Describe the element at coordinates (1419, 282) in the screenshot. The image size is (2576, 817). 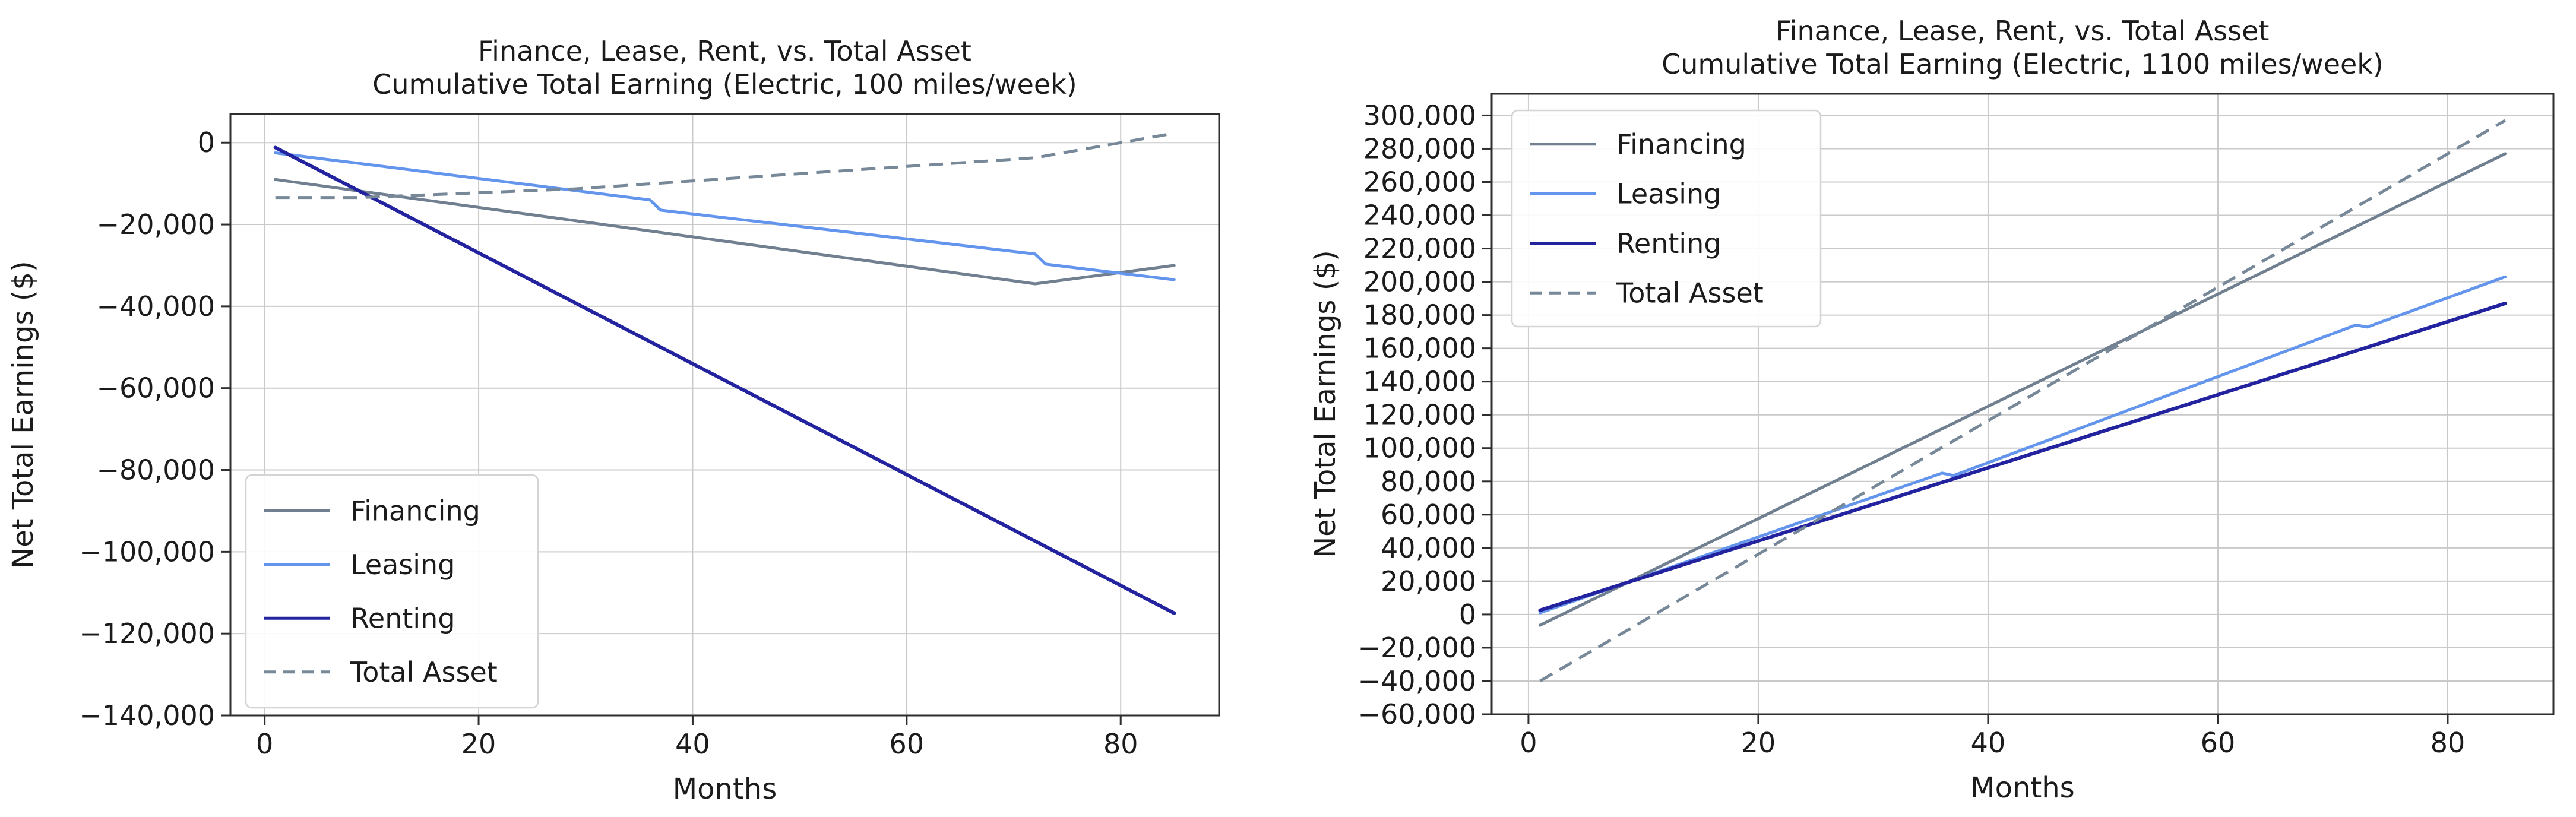
I see `y-tick-label: 200,000` at that location.